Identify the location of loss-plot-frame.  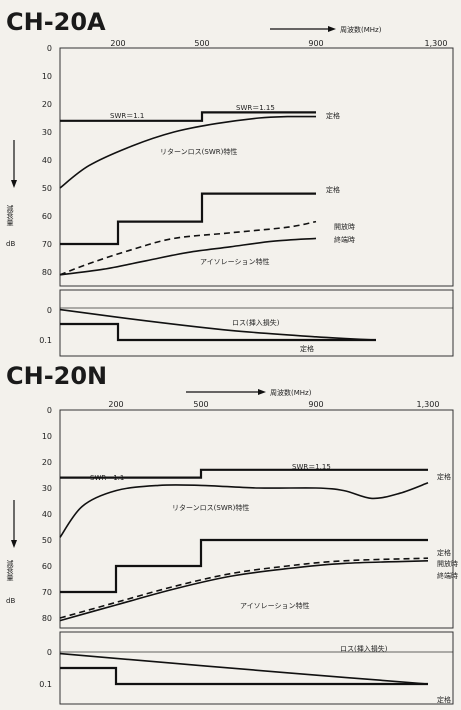
(256, 668).